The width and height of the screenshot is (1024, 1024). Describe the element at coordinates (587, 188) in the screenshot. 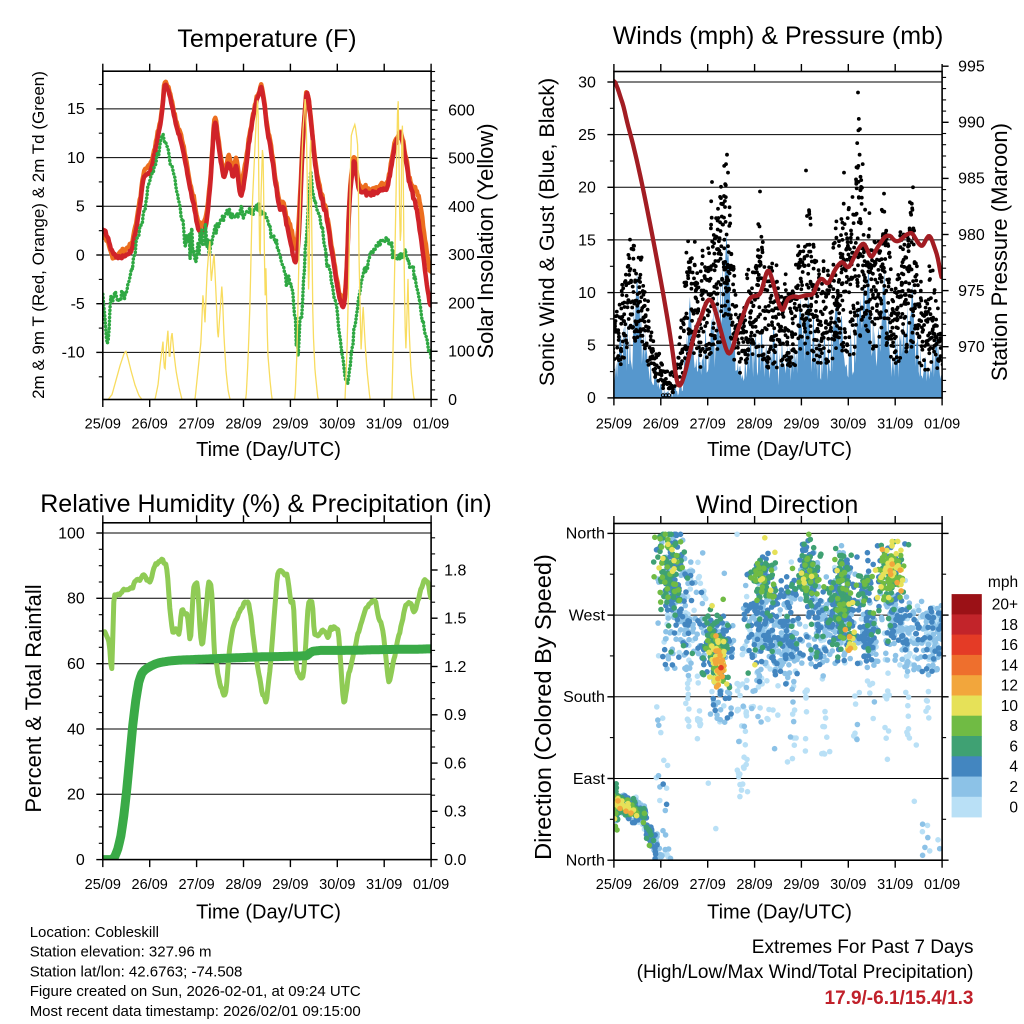

I see `svg-text: 20` at that location.